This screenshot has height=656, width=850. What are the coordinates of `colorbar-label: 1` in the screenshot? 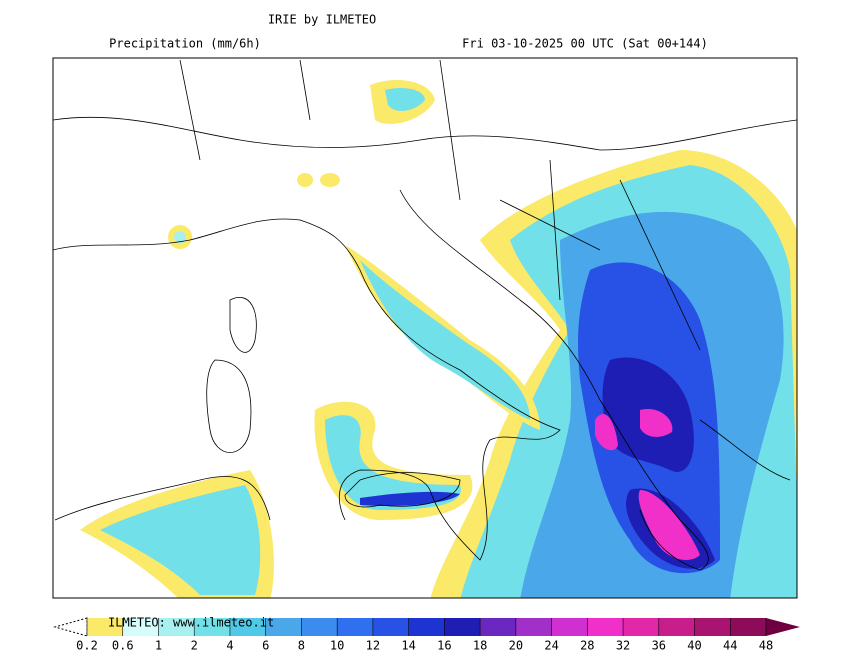 It's located at (158, 646).